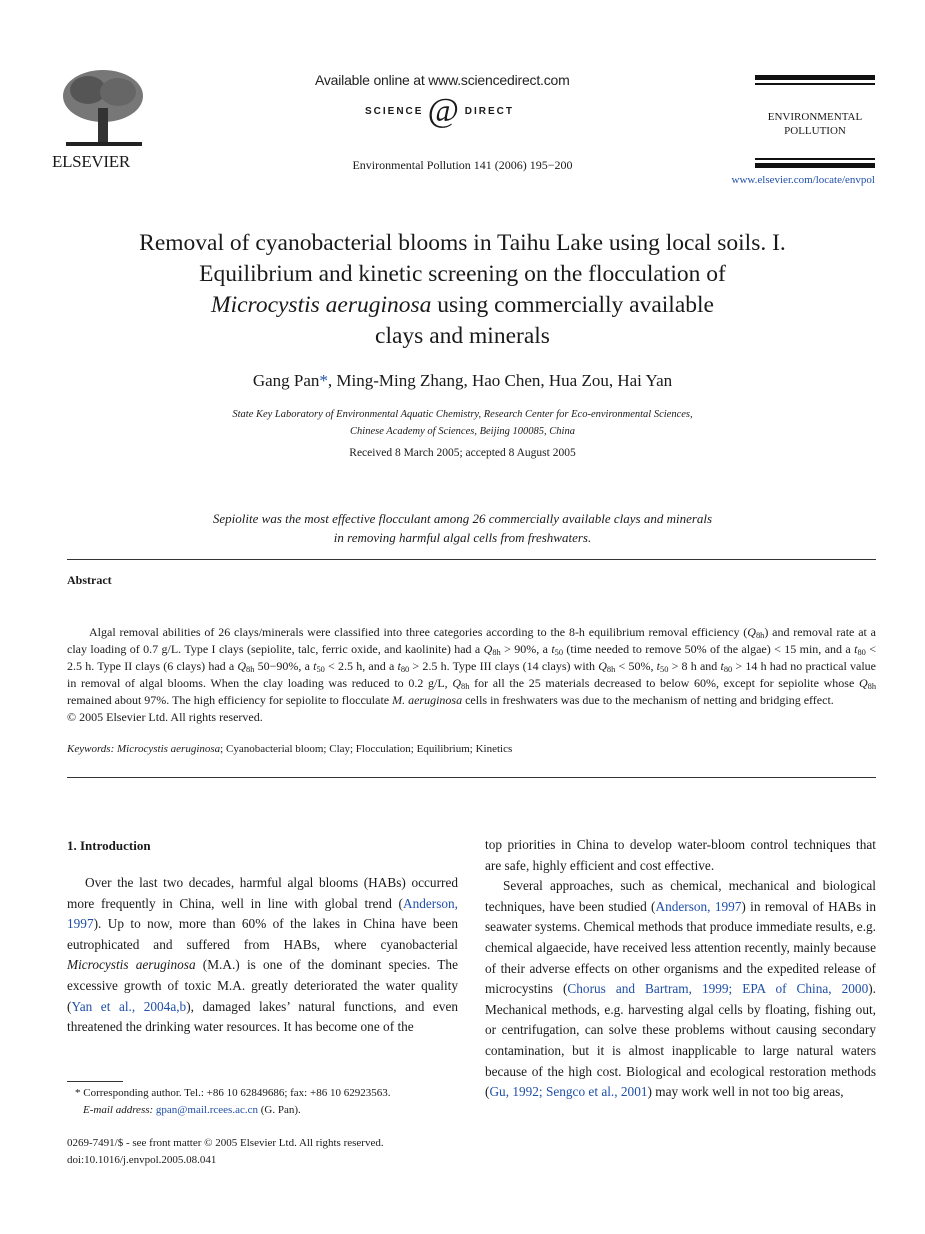  What do you see at coordinates (504, 666) in the screenshot?
I see `text: > 2.5 h. Type III clays (14 clays) with` at bounding box center [504, 666].